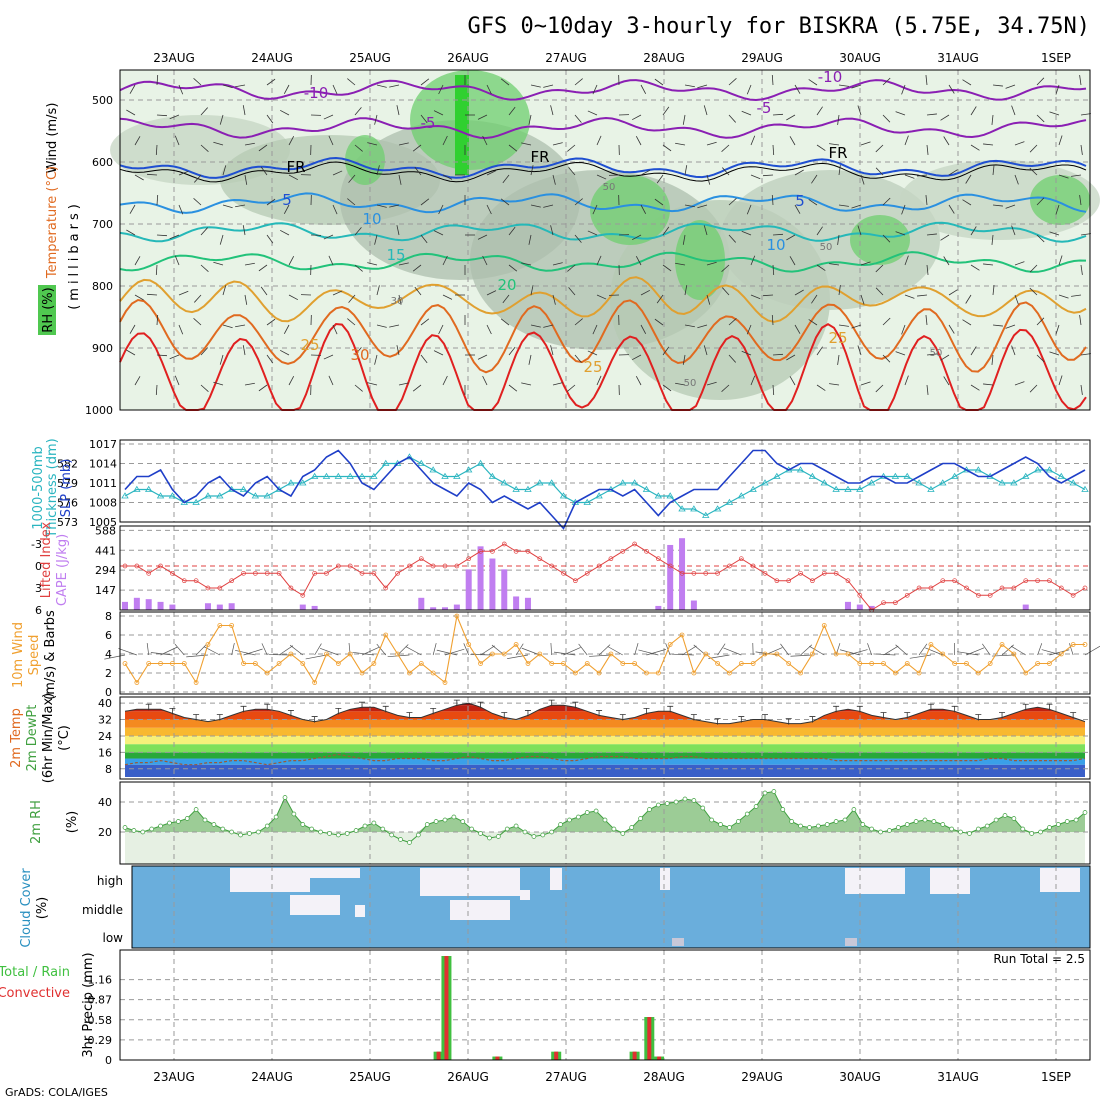 This screenshot has width=1100, height=1100. I want to click on y-tick-label: 6, so click(108, 635).